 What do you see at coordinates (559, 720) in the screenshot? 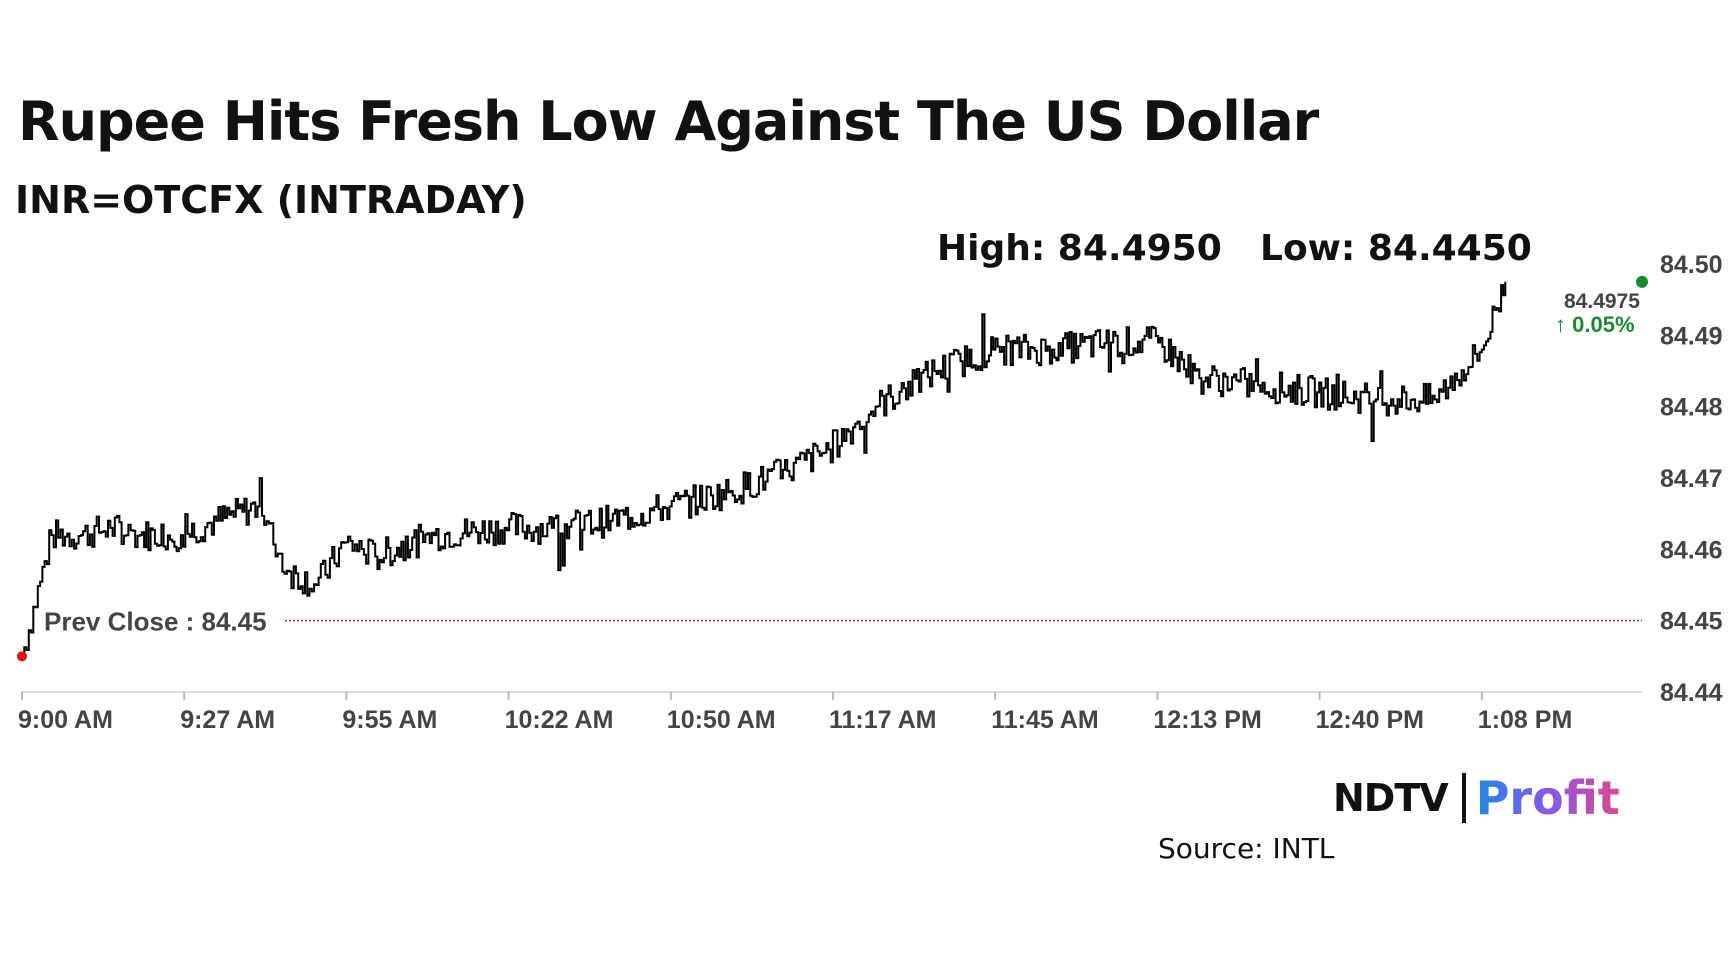
I see `x-tick-label: 10:22 AM` at bounding box center [559, 720].